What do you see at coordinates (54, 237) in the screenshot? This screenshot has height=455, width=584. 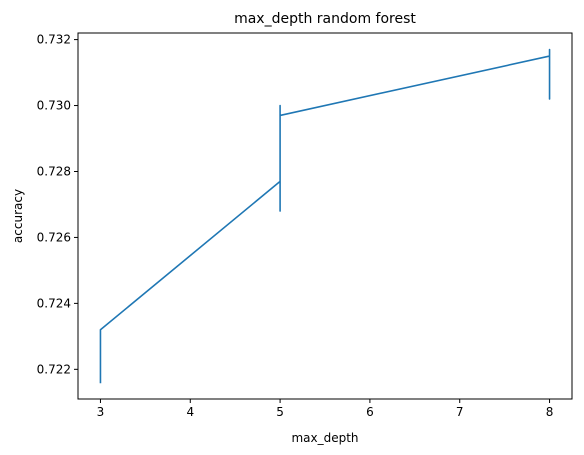 I see `y-tick-label: 0.726` at bounding box center [54, 237].